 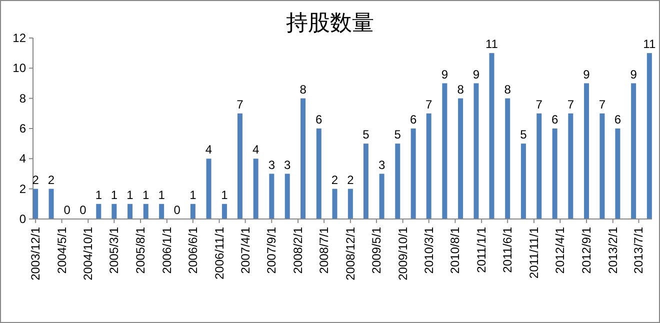 I want to click on x-tick-label: 2012/9/1, so click(x=587, y=250).